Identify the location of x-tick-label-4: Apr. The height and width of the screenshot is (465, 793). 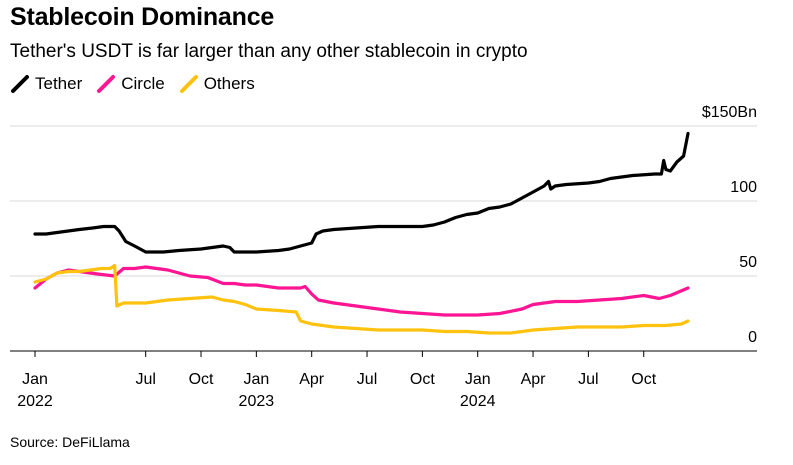
(312, 379).